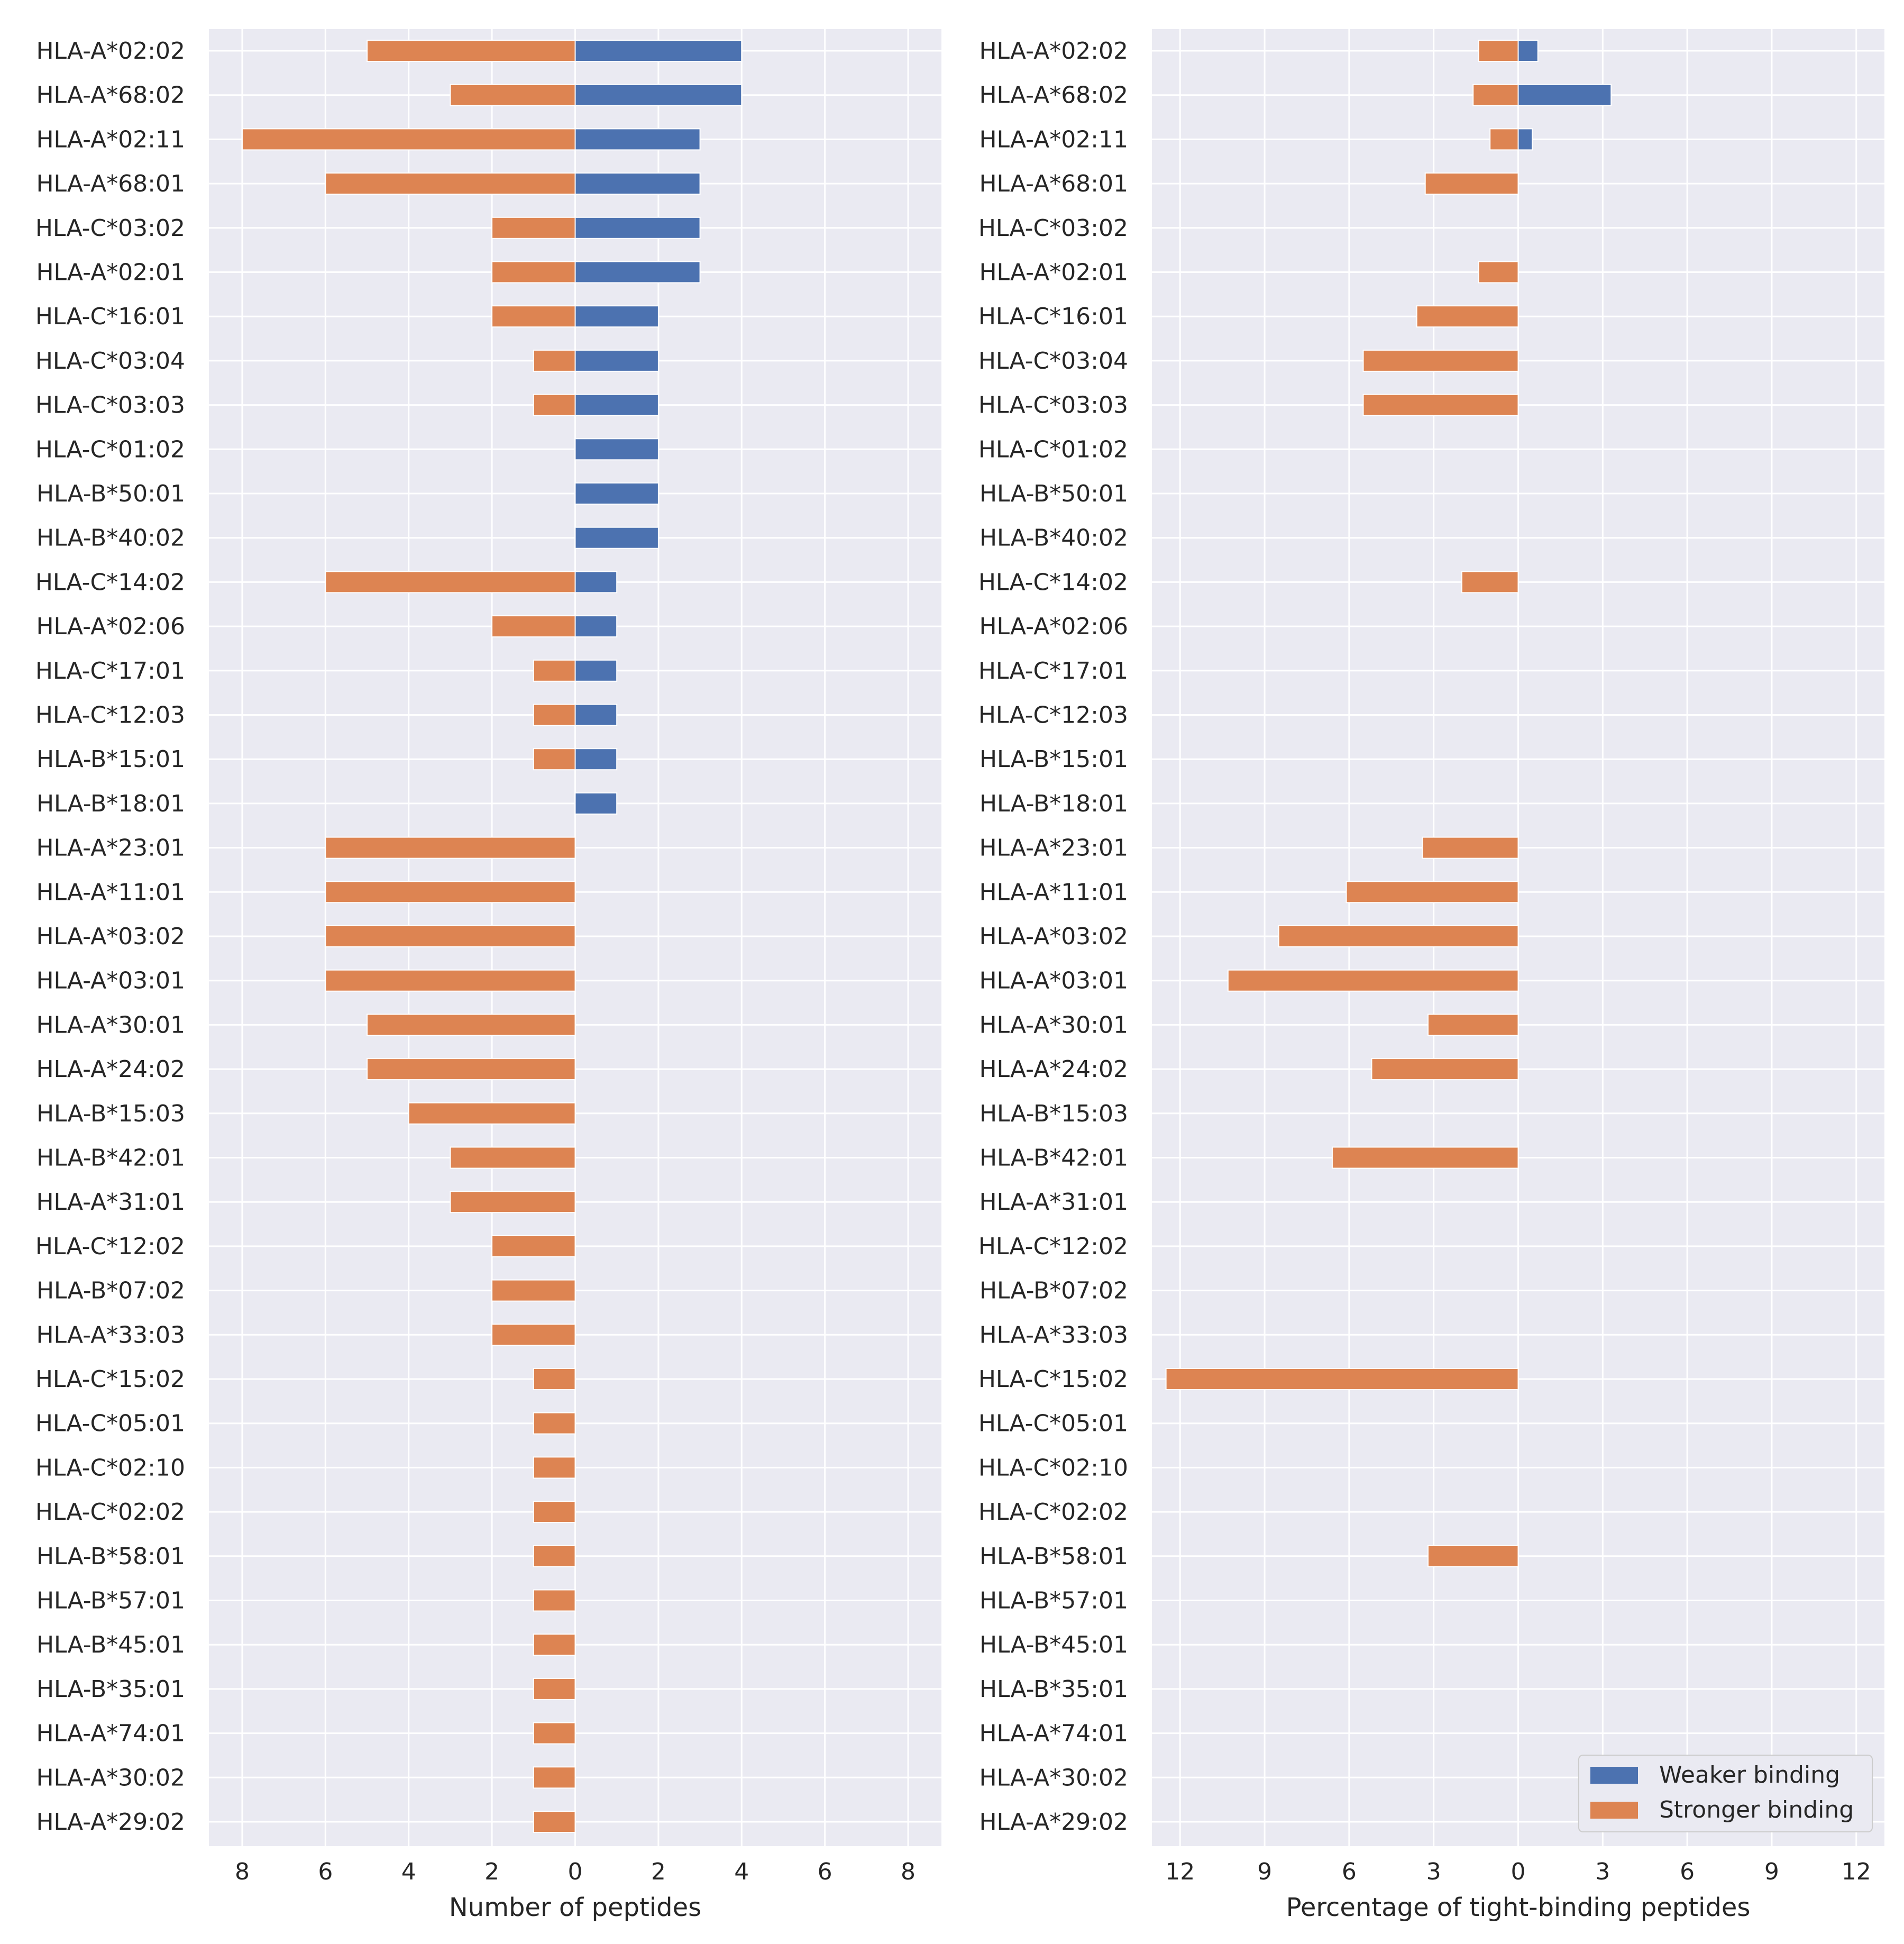  What do you see at coordinates (1054, 1645) in the screenshot?
I see `pct-category-label: HLA-B*45:01` at bounding box center [1054, 1645].